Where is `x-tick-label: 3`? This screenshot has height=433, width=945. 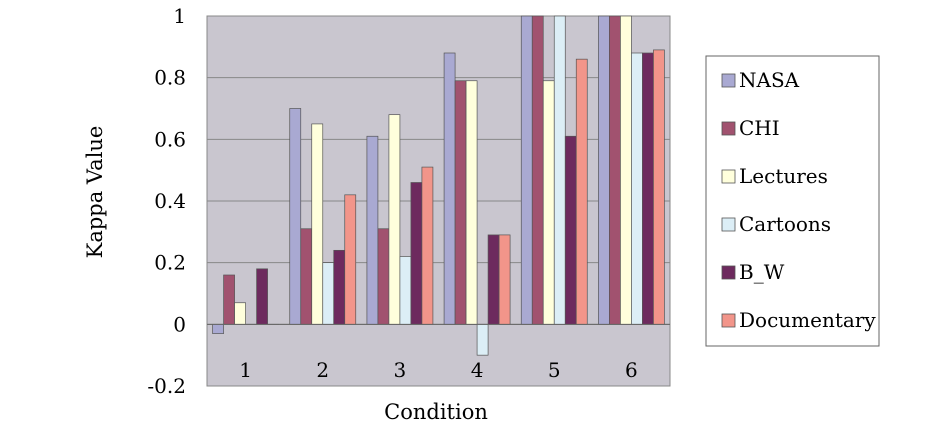 x-tick-label: 3 is located at coordinates (400, 370).